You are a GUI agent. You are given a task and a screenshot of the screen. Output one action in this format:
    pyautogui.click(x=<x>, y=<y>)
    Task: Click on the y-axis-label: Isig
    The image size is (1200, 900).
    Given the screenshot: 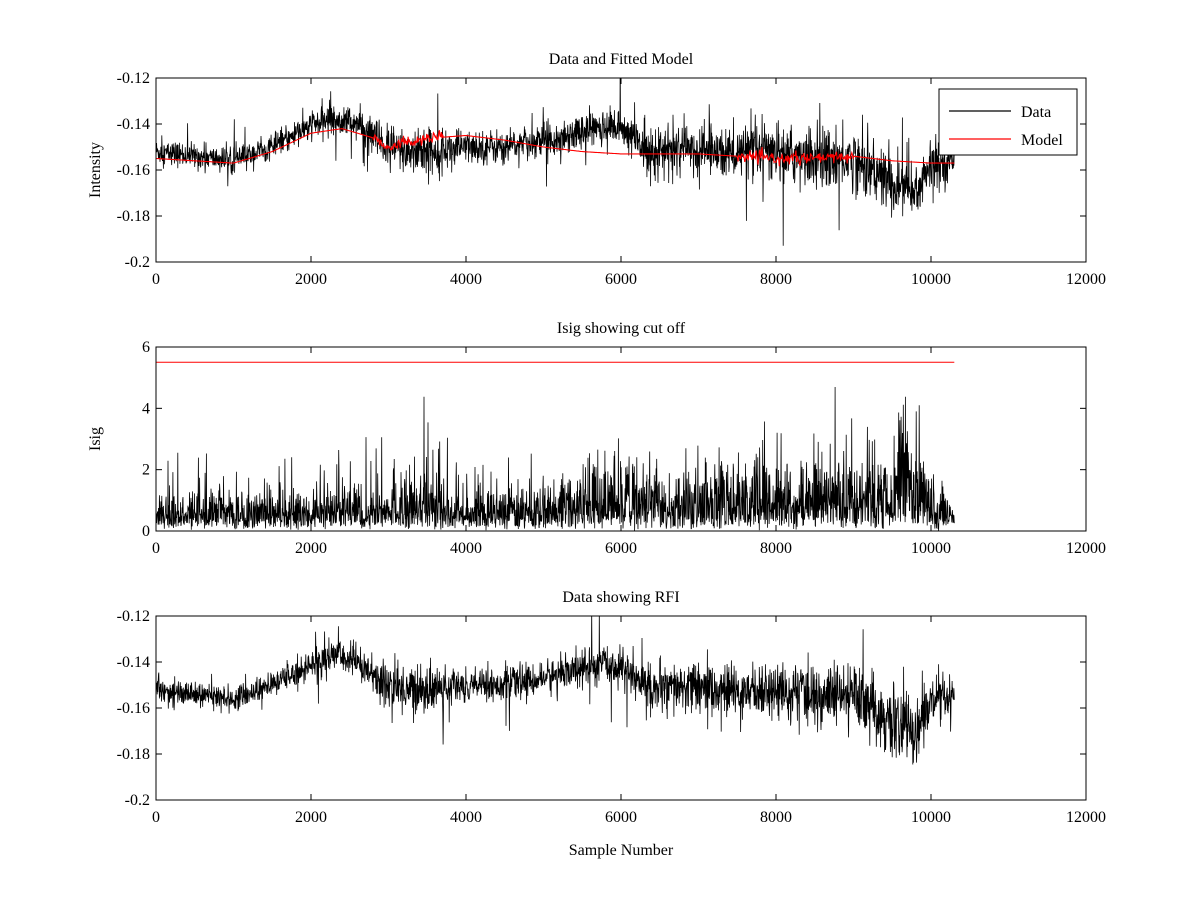 What is the action you would take?
    pyautogui.click(x=95, y=439)
    